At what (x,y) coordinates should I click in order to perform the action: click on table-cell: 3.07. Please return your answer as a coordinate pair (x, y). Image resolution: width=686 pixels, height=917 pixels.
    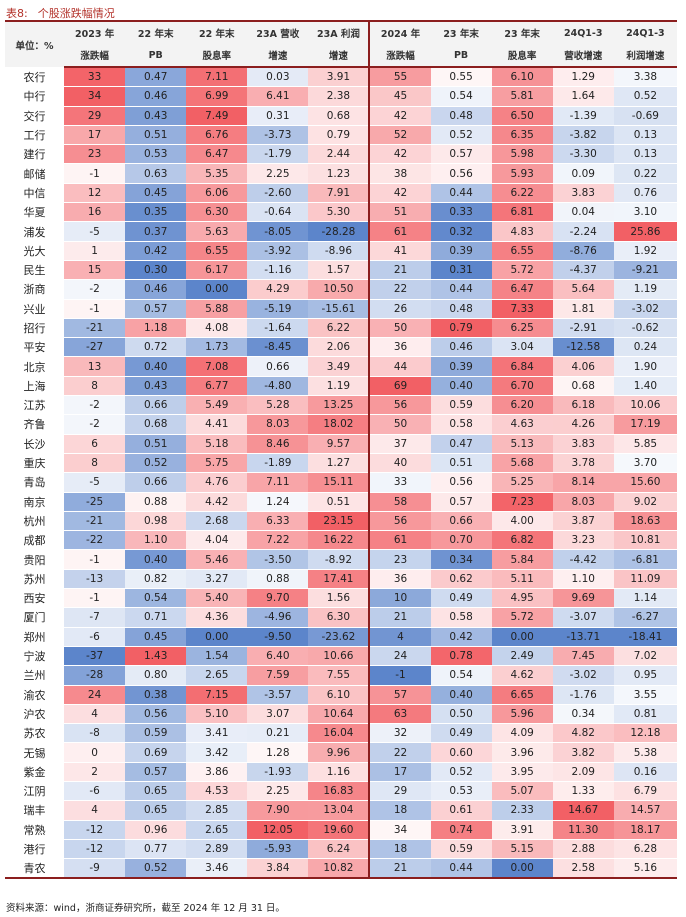
    Looking at the image, I should click on (278, 714).